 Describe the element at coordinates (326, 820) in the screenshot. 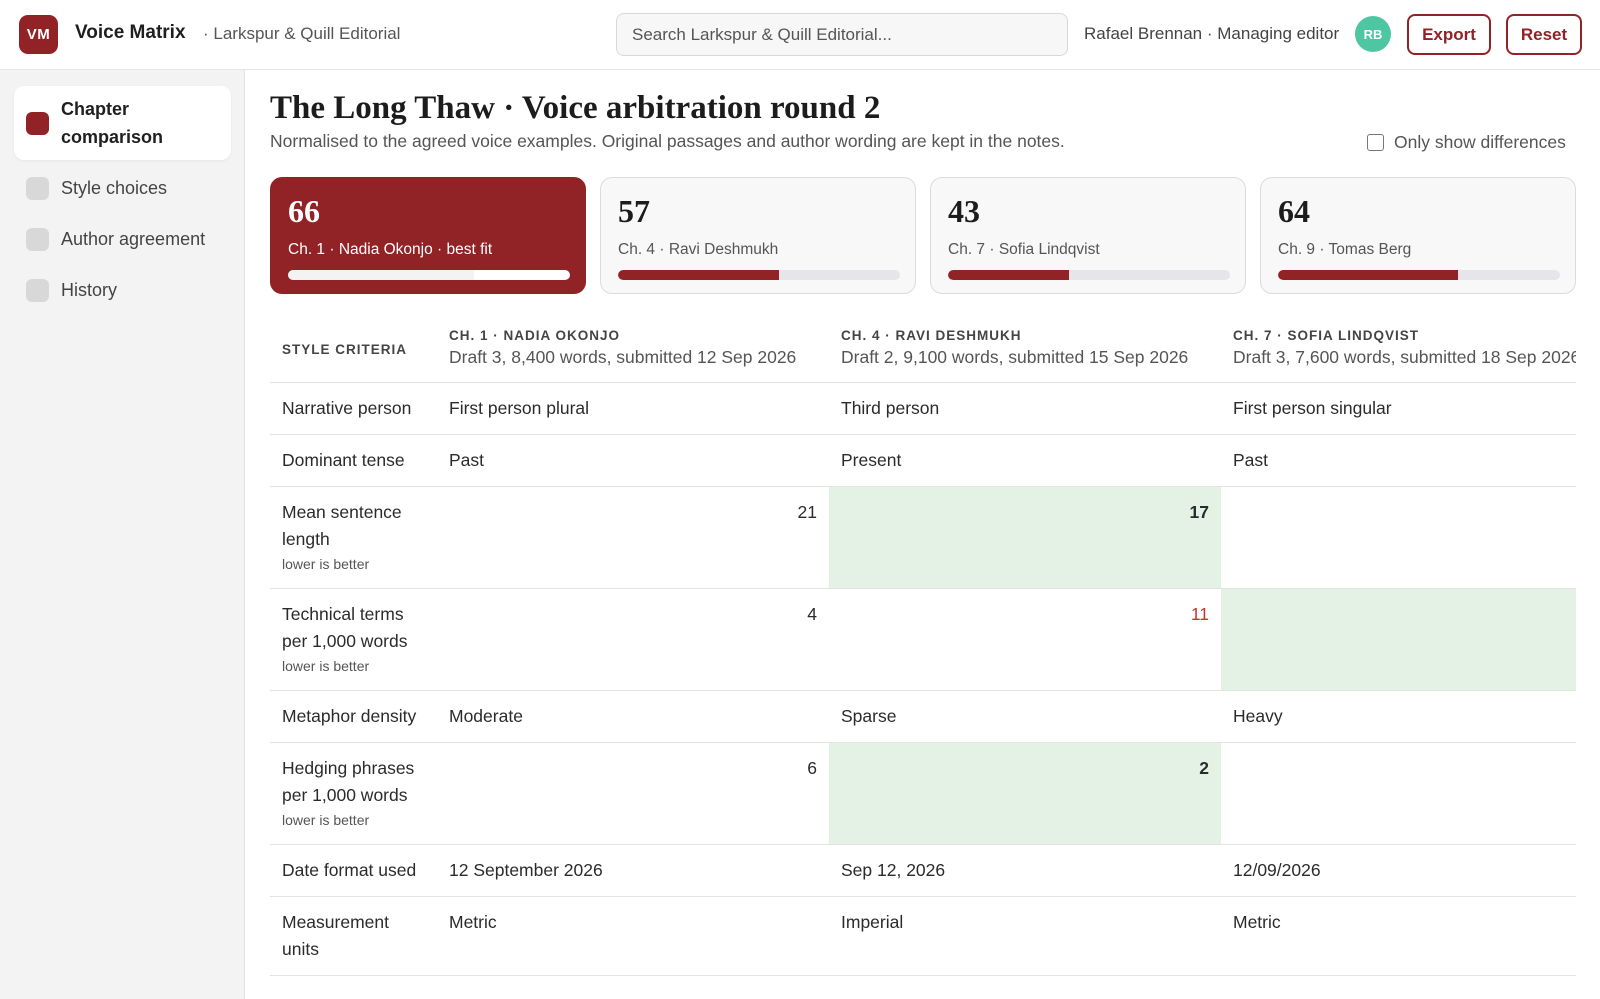

I see `criteria-hint: lower is better` at that location.